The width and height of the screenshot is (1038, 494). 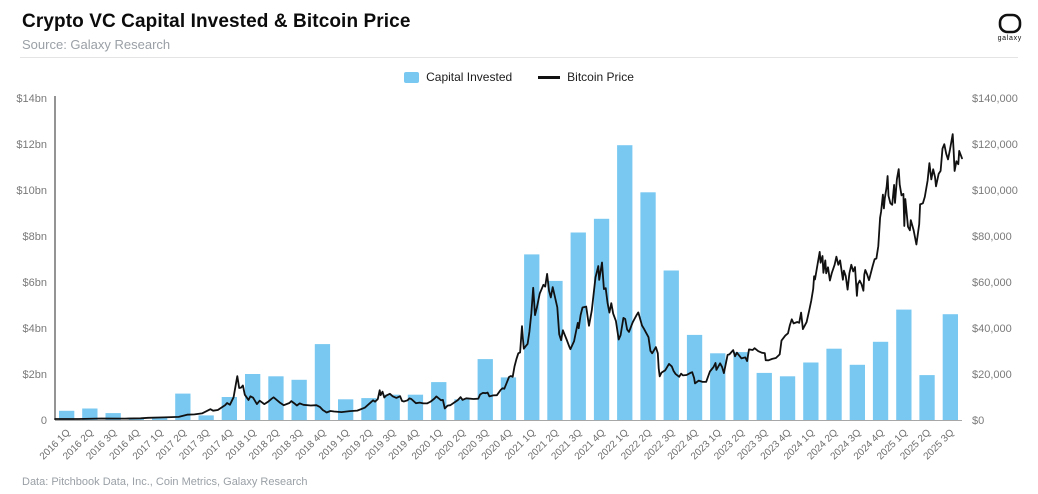 I want to click on legend-label-bitcoin-price: Bitcoin Price, so click(x=600, y=77).